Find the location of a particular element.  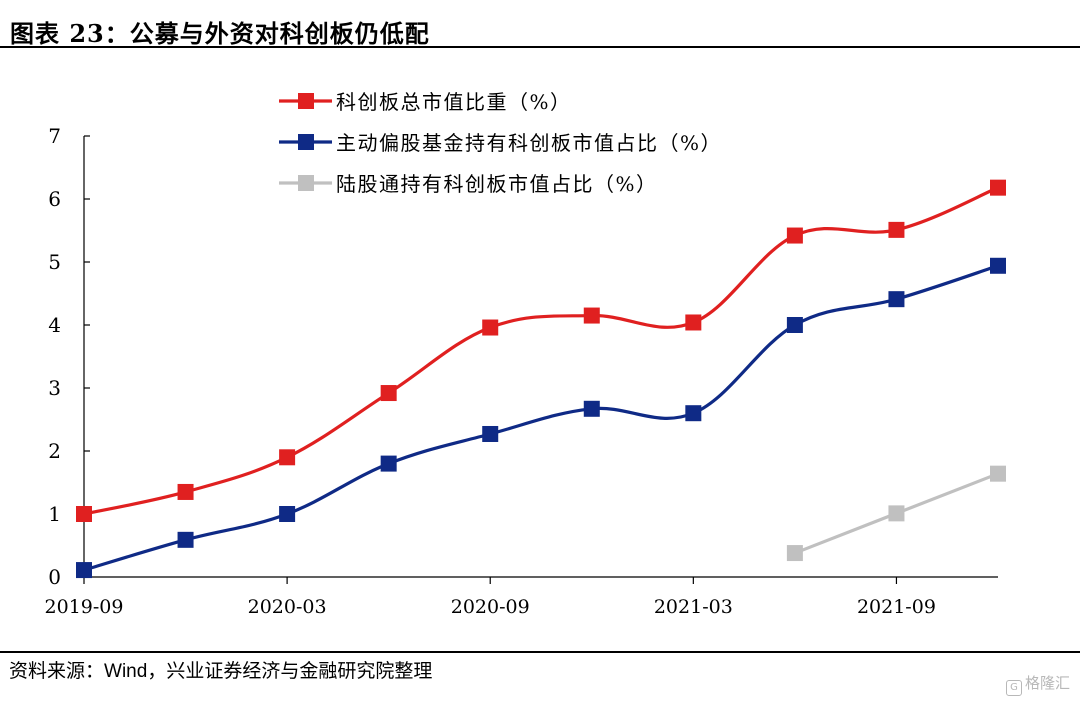

watermark: G 格隆汇 is located at coordinates (1037, 684).